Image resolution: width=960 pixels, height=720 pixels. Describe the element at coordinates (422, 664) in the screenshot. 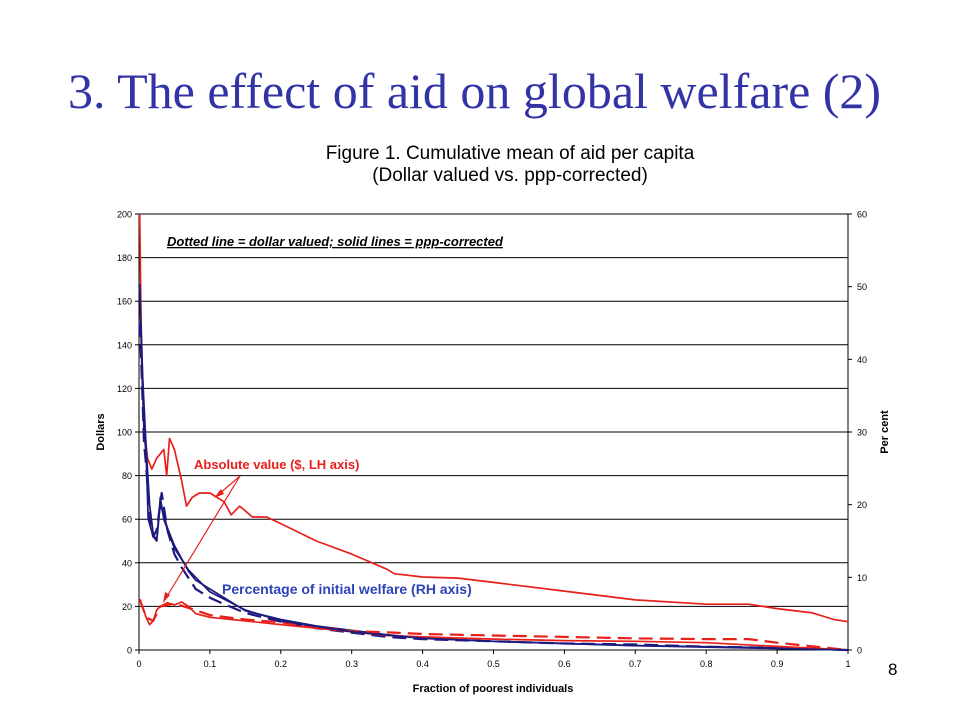

I see `x-tick-label: 0.4` at that location.